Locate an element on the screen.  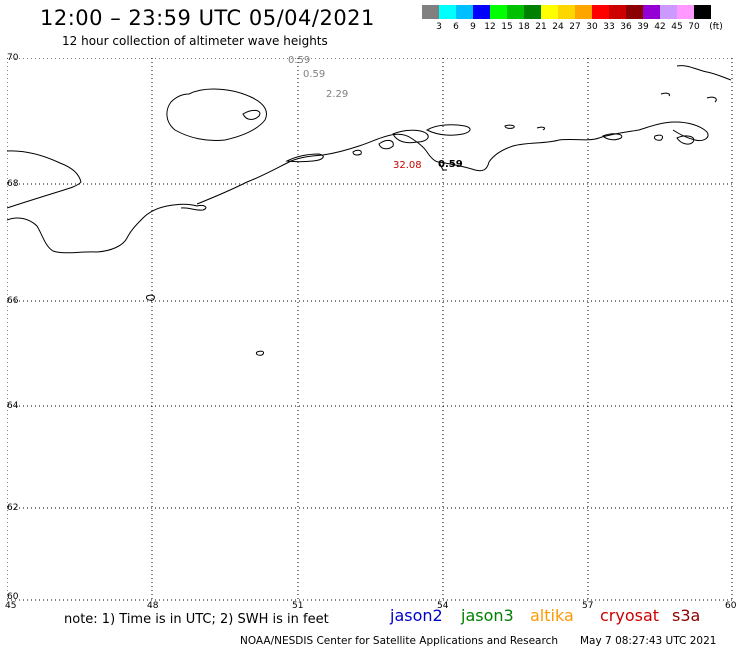
legend-label: 27 is located at coordinates (575, 27).